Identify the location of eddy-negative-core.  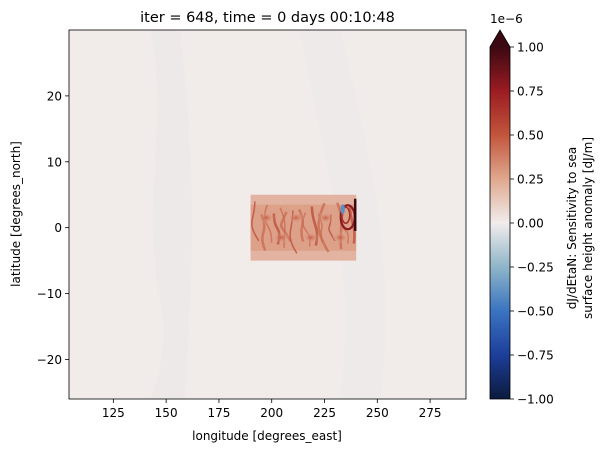
(342, 209).